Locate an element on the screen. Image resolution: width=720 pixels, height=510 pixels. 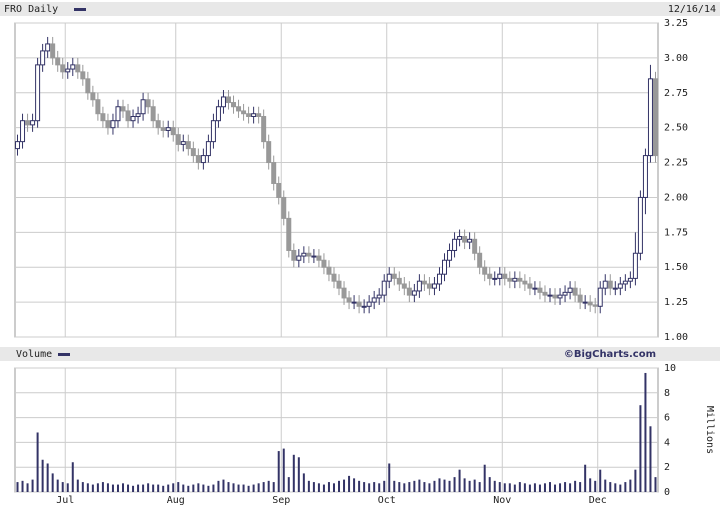
legend-swatch is located at coordinates (64, 354).